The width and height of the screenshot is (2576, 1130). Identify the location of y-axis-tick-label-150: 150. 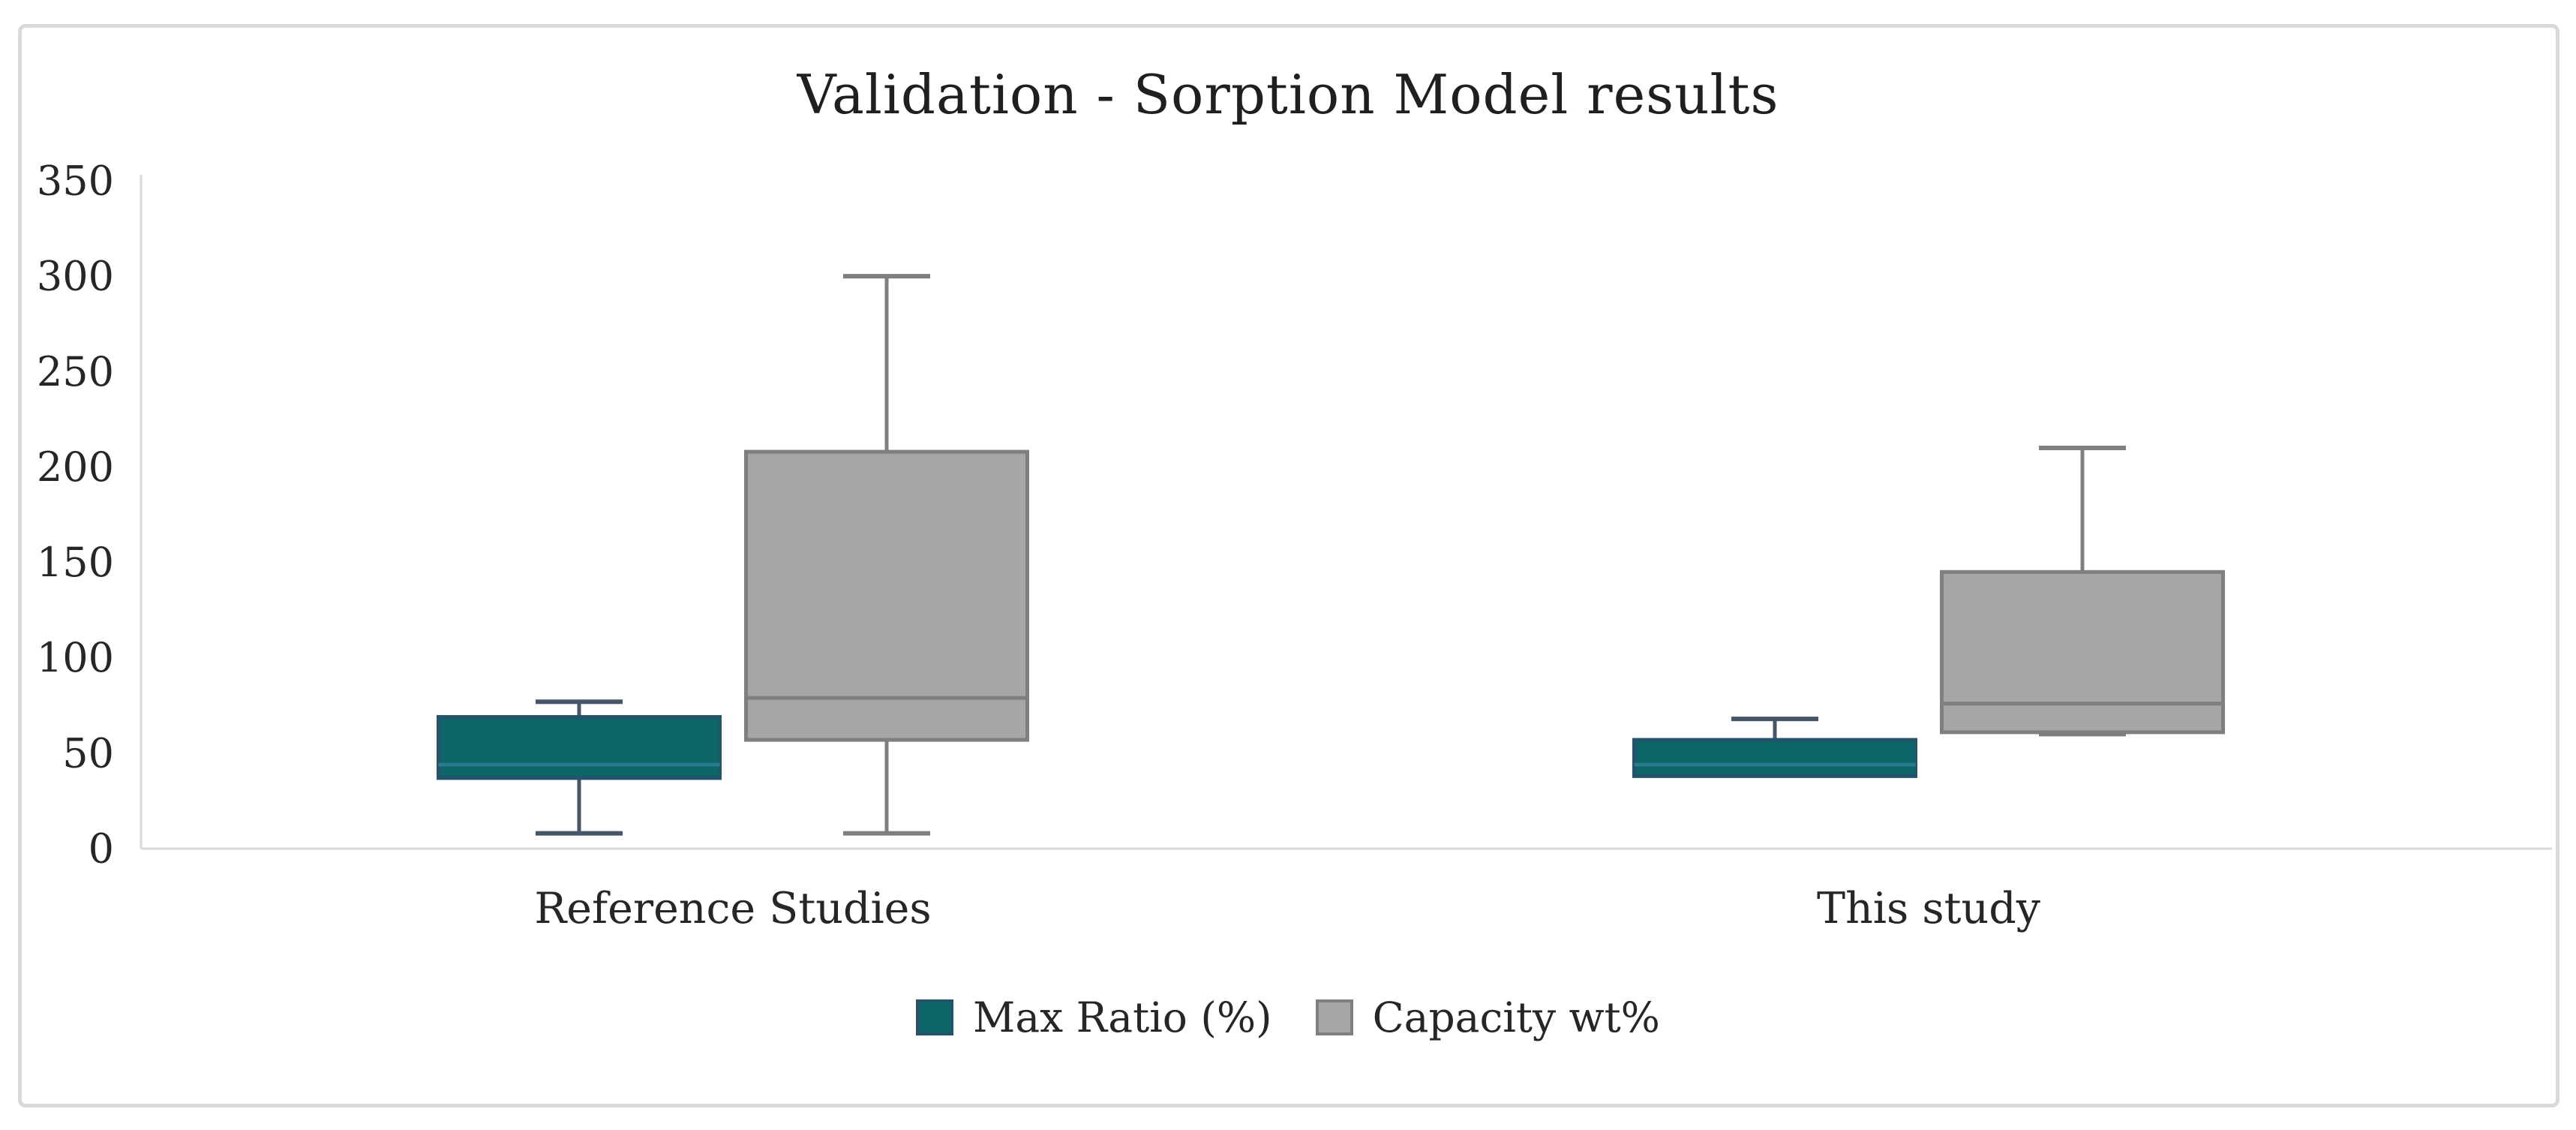
(75, 562).